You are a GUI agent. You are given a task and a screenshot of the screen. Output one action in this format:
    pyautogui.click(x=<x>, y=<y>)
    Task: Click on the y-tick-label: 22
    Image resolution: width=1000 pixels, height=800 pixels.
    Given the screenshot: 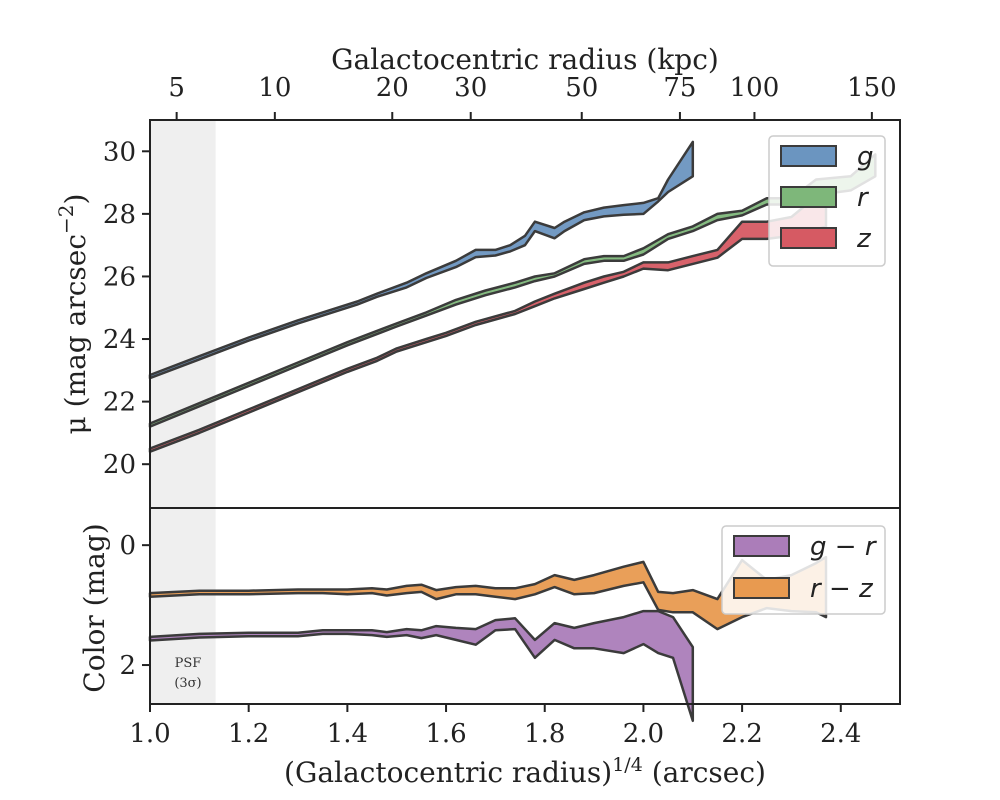 What is the action you would take?
    pyautogui.click(x=119, y=403)
    